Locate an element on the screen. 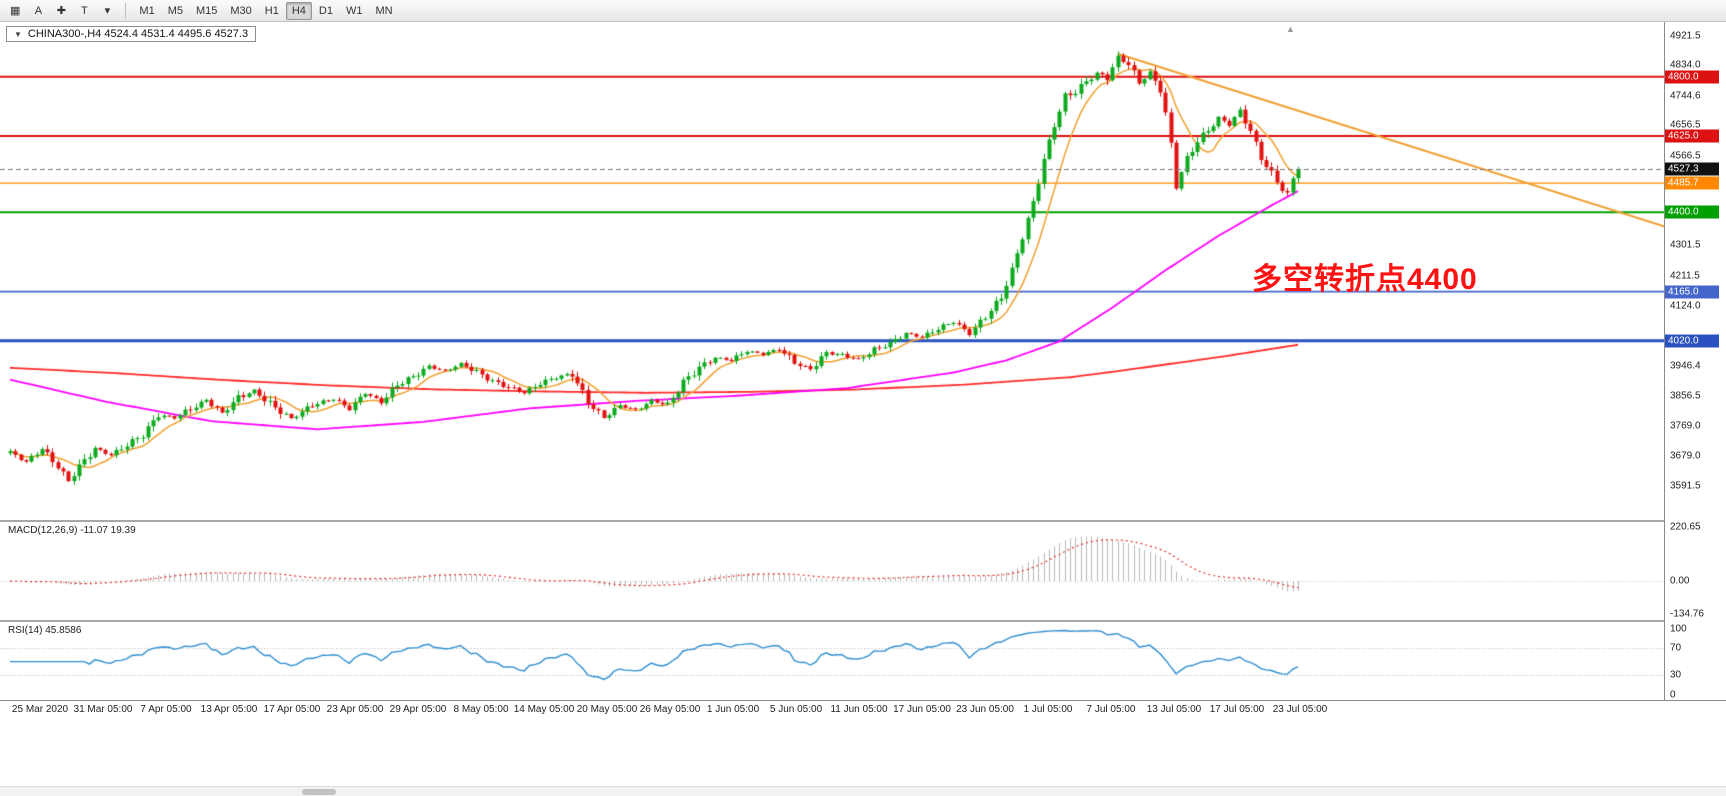  price-level-badge: 4400.0 is located at coordinates (1692, 212).